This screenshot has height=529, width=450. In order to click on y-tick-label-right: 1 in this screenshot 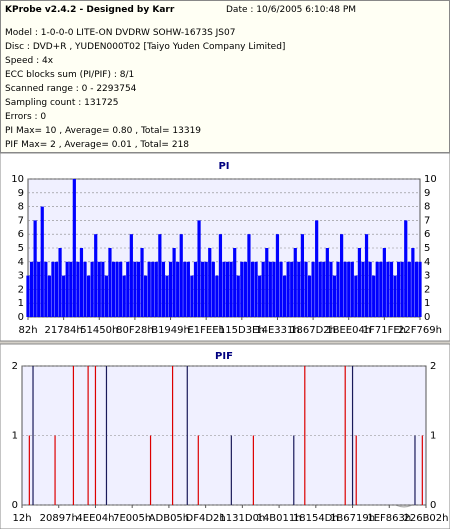, I will do `click(427, 303)`.